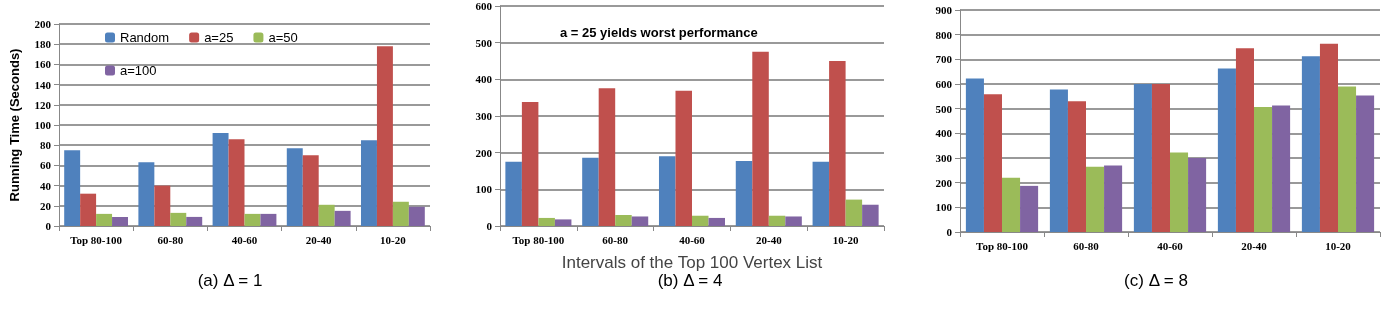  I want to click on y-tick-label: 600, so click(484, 6).